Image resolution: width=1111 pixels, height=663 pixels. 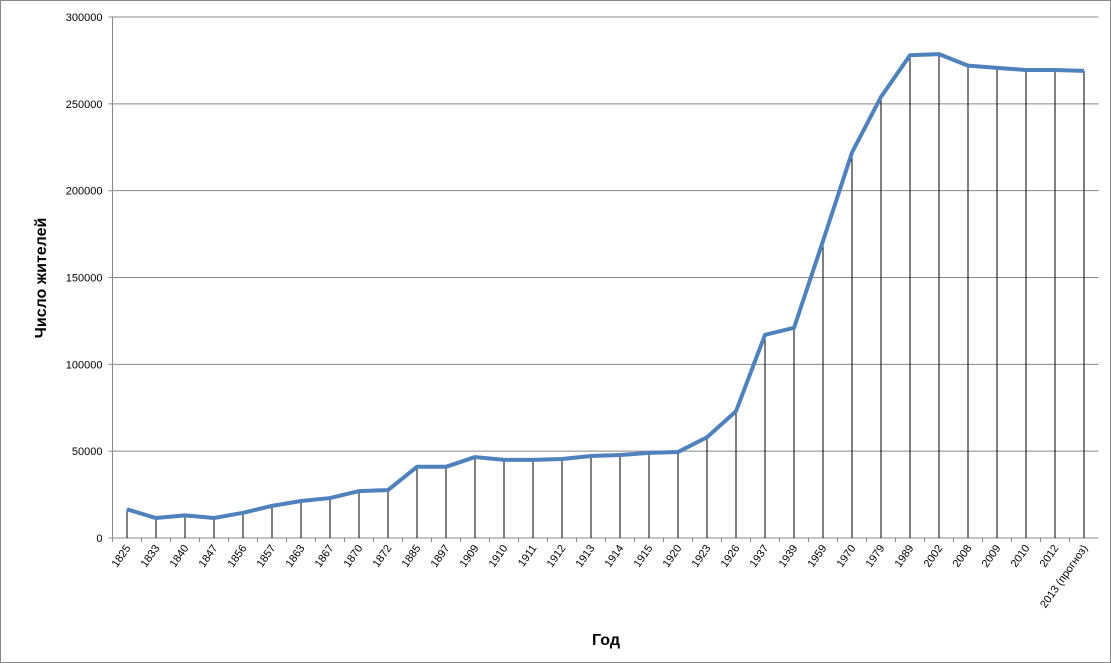 I want to click on y-tick-label: 100000, so click(x=84, y=365).